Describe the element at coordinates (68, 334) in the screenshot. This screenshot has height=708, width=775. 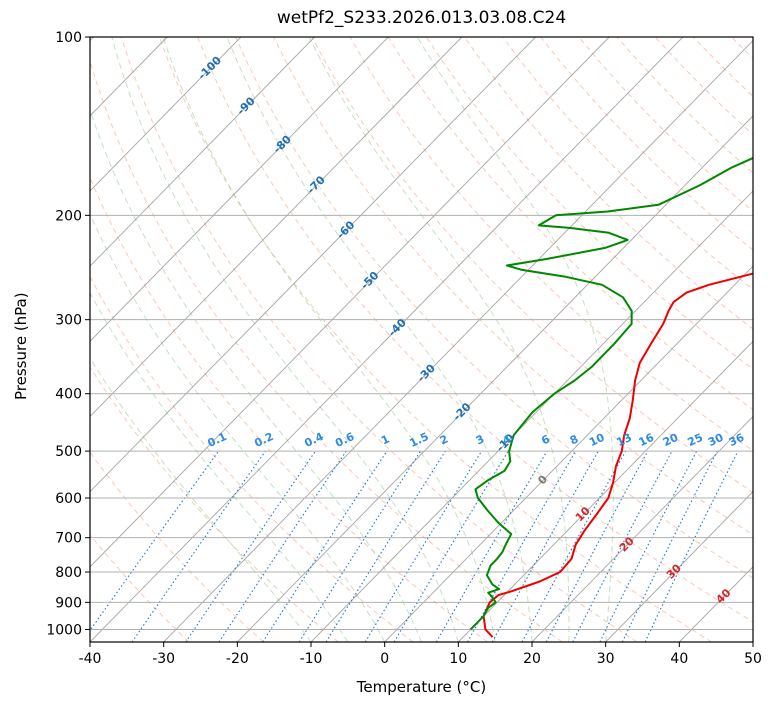
I see `y-axis: 100 200 300 400 500 600 700 800 900 1000` at that location.